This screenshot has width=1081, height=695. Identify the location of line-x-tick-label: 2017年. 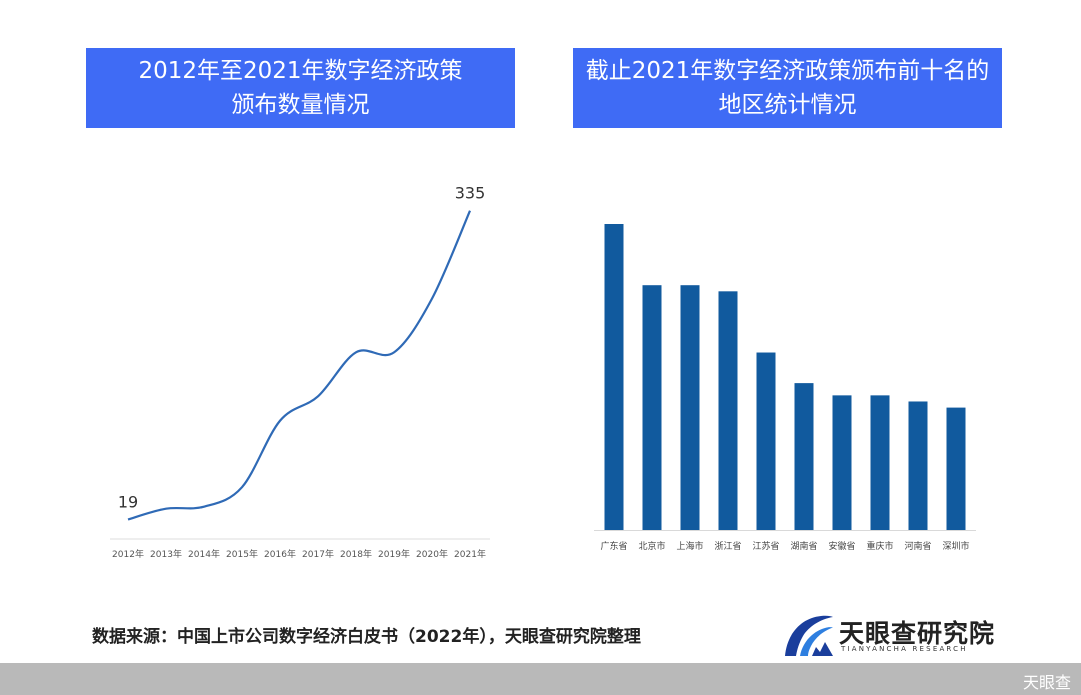
(318, 554).